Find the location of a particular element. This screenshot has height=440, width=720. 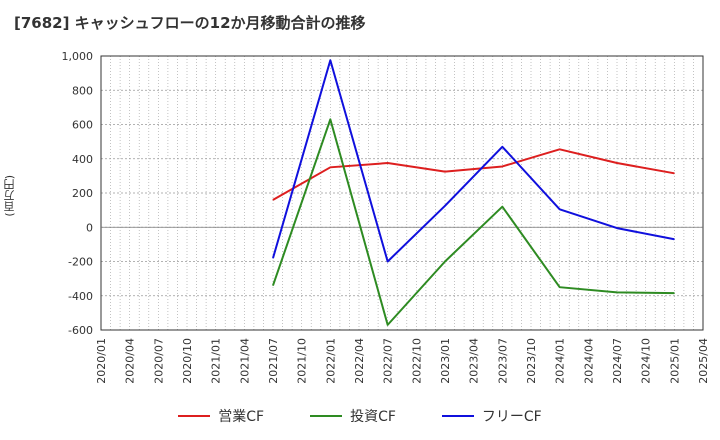

legend-label-operating-cf: 営業CF is located at coordinates (241, 417).